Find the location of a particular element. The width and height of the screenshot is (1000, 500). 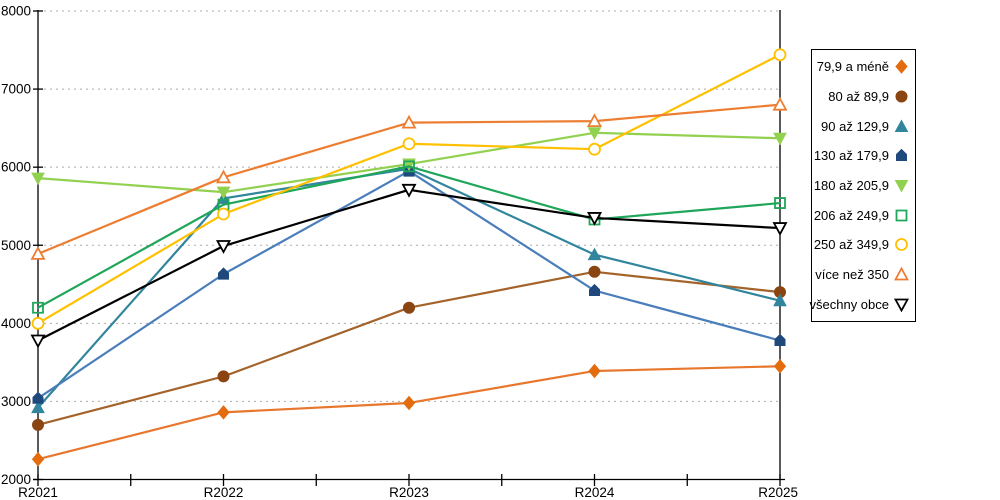

legend-item-label: 206 až 249,9 is located at coordinates (851, 215).